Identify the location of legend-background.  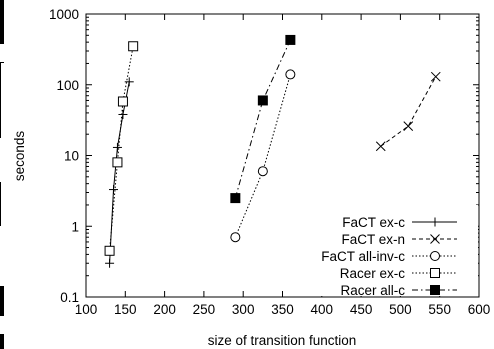
(390, 250).